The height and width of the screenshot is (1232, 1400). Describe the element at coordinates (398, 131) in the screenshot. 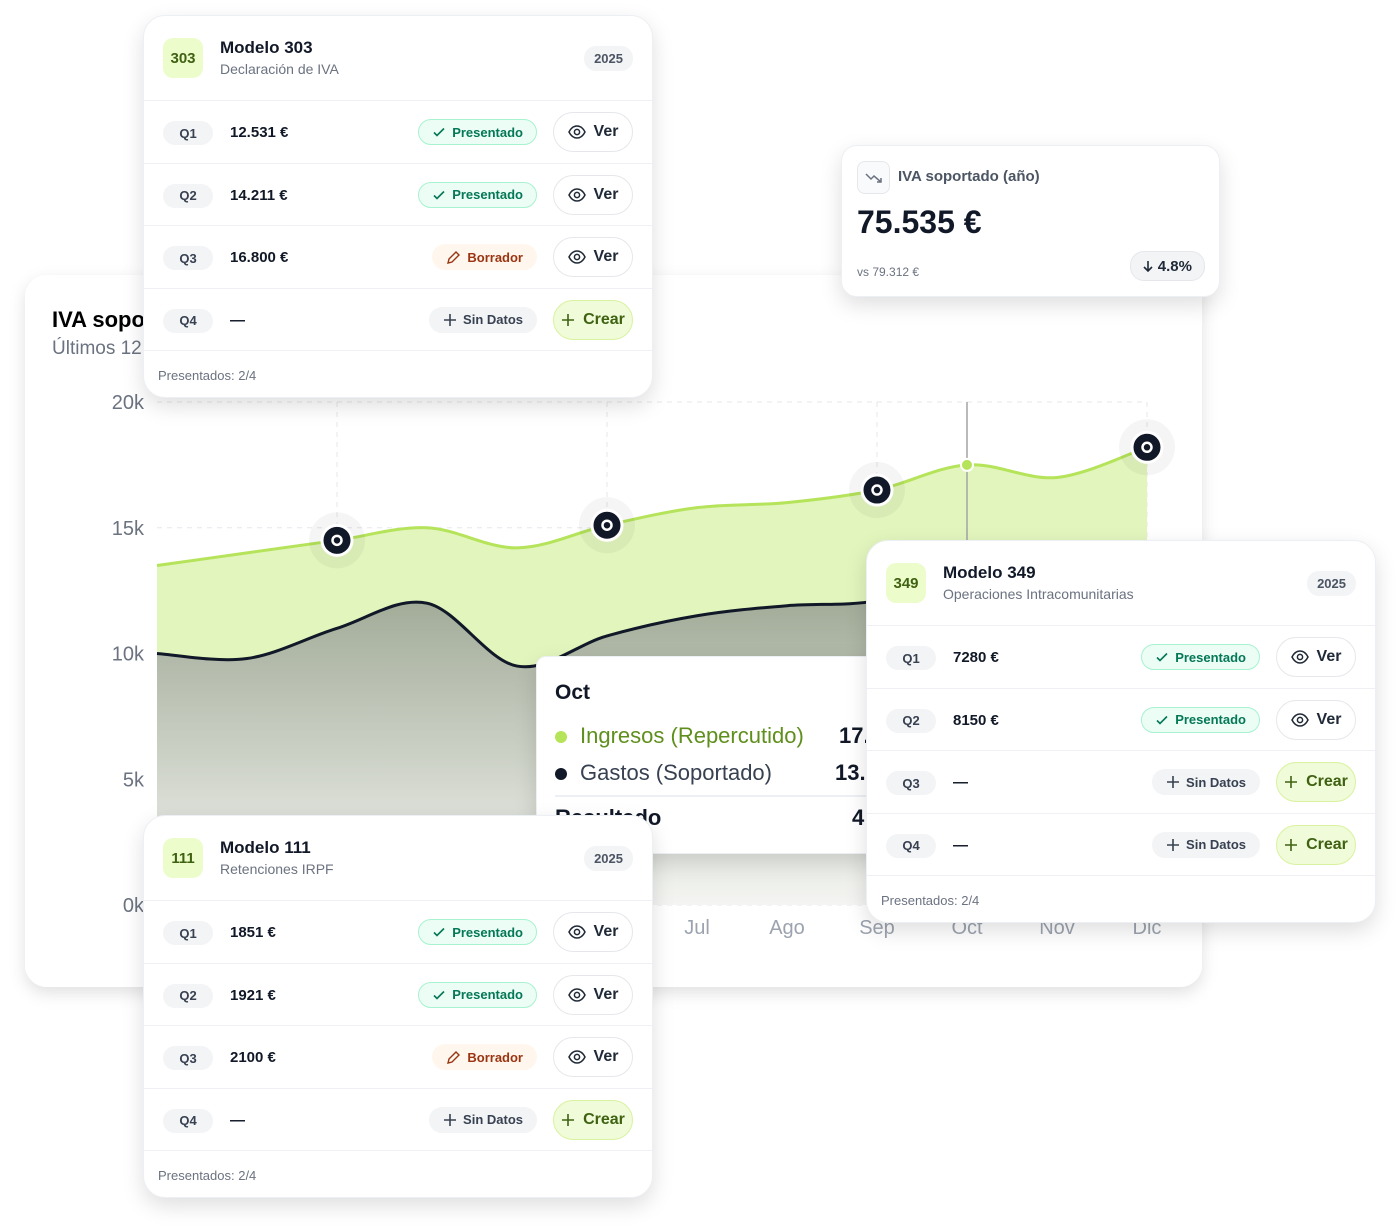

I see `quarter-row: Q1 12.531 € Presentado Ver` at that location.